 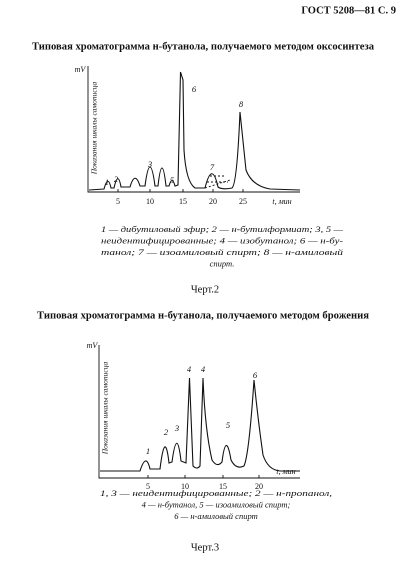 I want to click on x-tick-label: 25, so click(x=243, y=201).